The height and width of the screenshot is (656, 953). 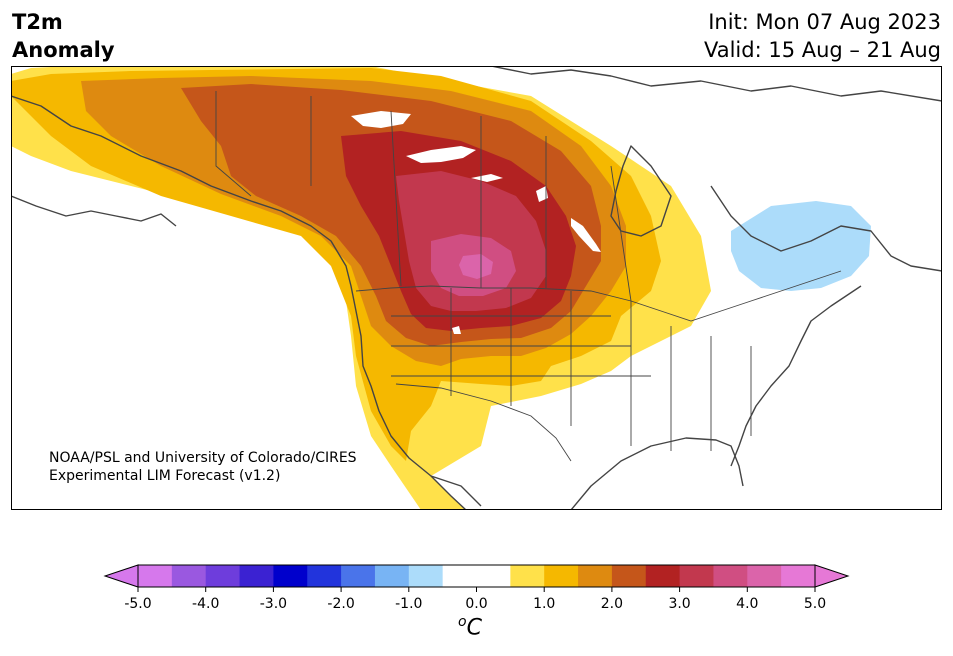 What do you see at coordinates (474, 628) in the screenshot?
I see `unit-label: C` at bounding box center [474, 628].